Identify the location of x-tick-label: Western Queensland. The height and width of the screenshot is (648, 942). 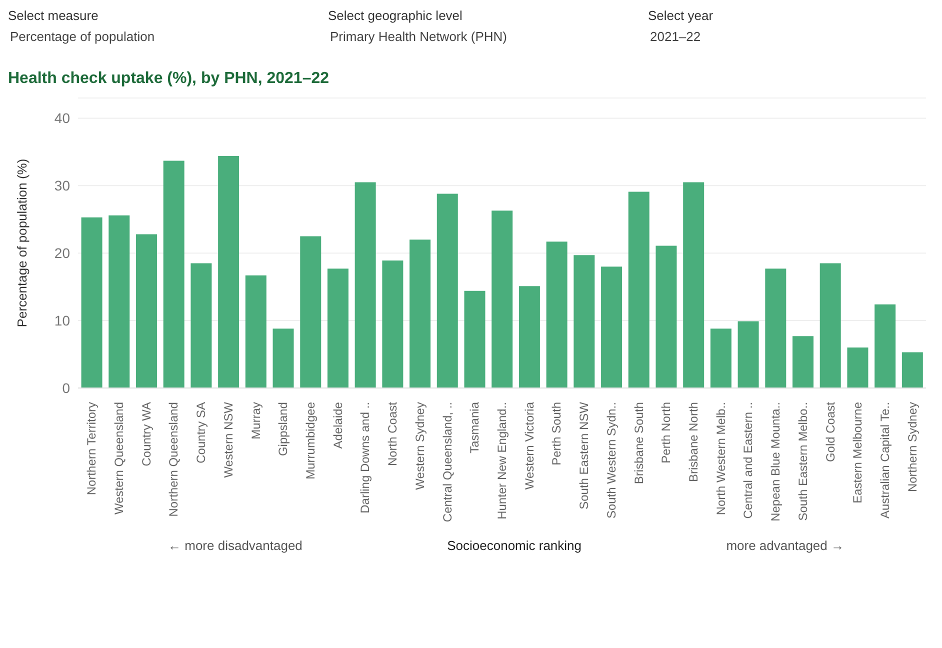
(119, 458).